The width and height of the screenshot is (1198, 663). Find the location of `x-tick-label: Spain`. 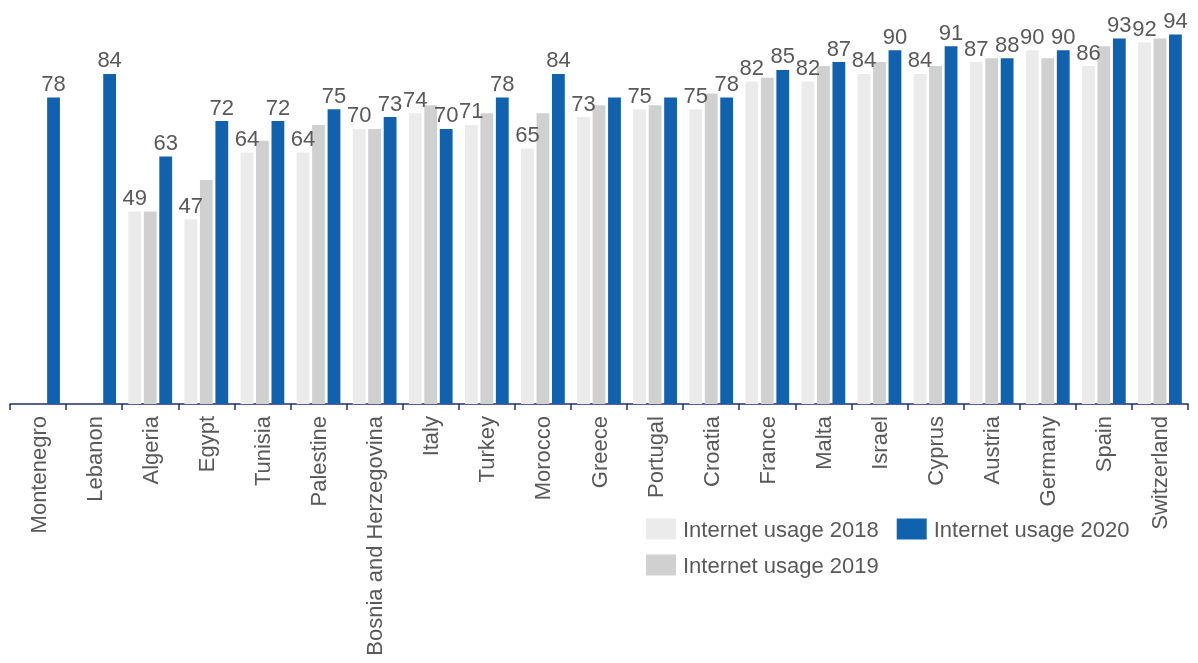

x-tick-label: Spain is located at coordinates (1104, 444).